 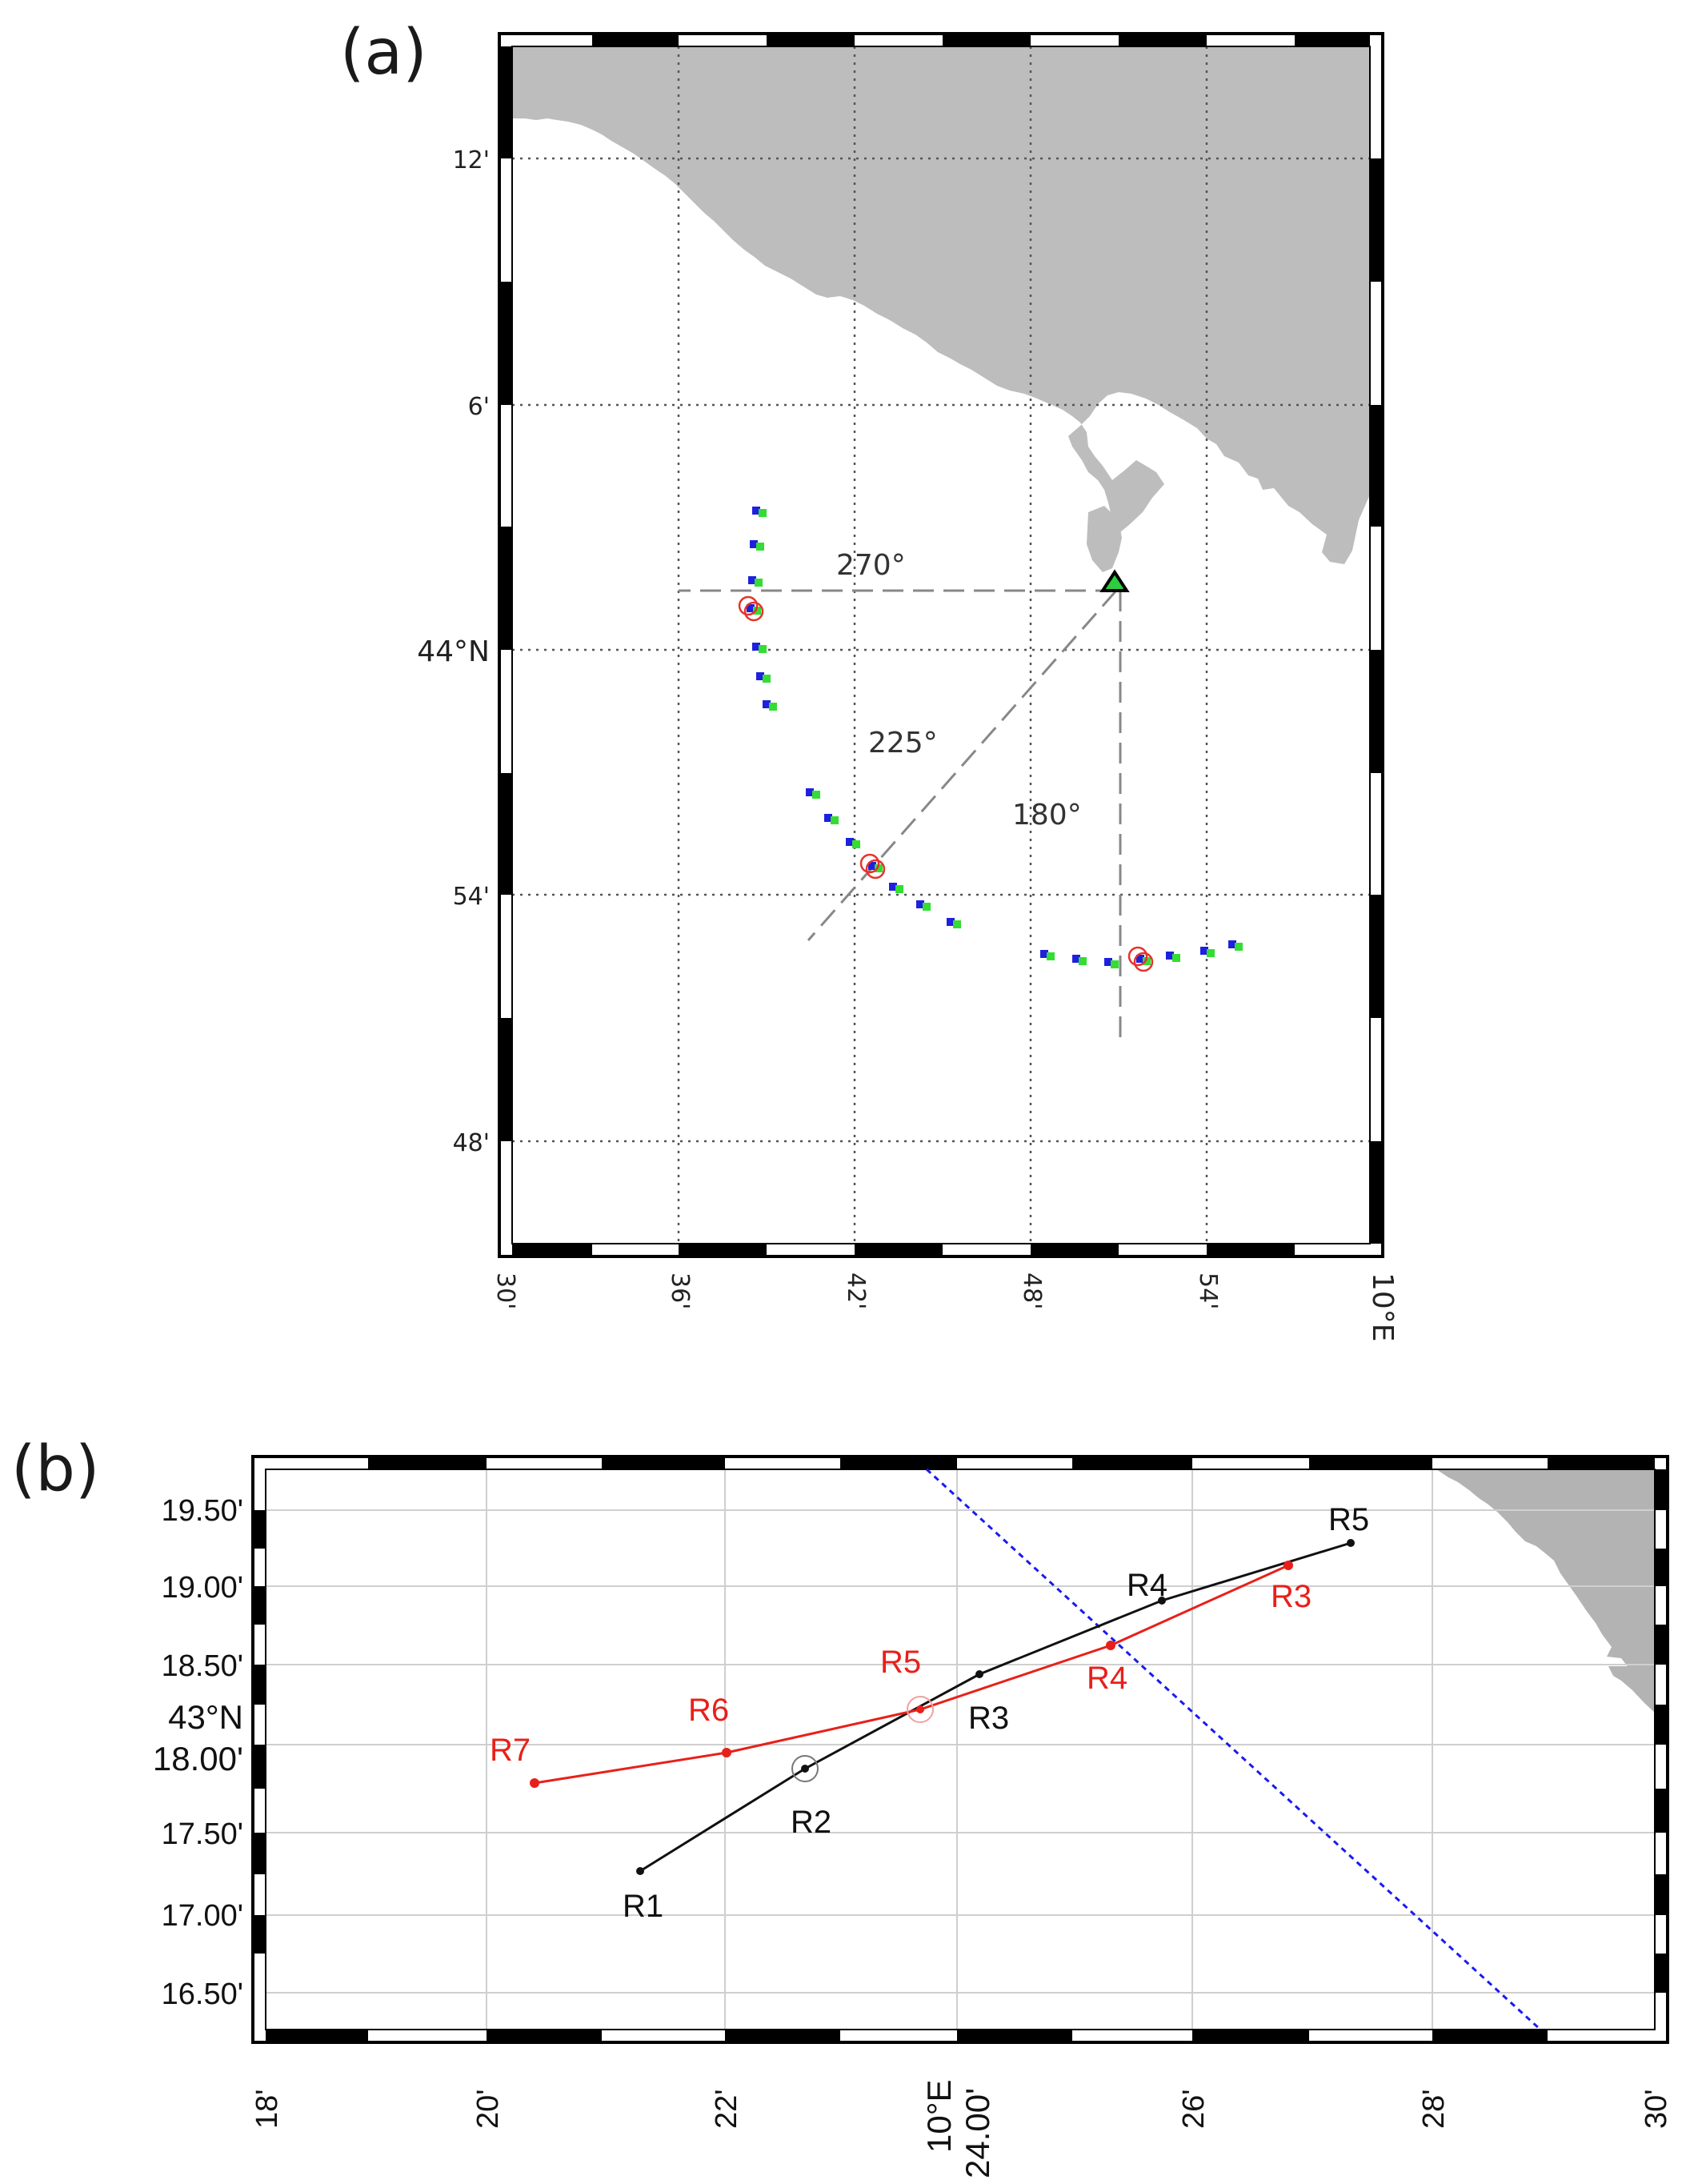 What do you see at coordinates (1288, 1565) in the screenshot?
I see `red-track-point-r3` at bounding box center [1288, 1565].